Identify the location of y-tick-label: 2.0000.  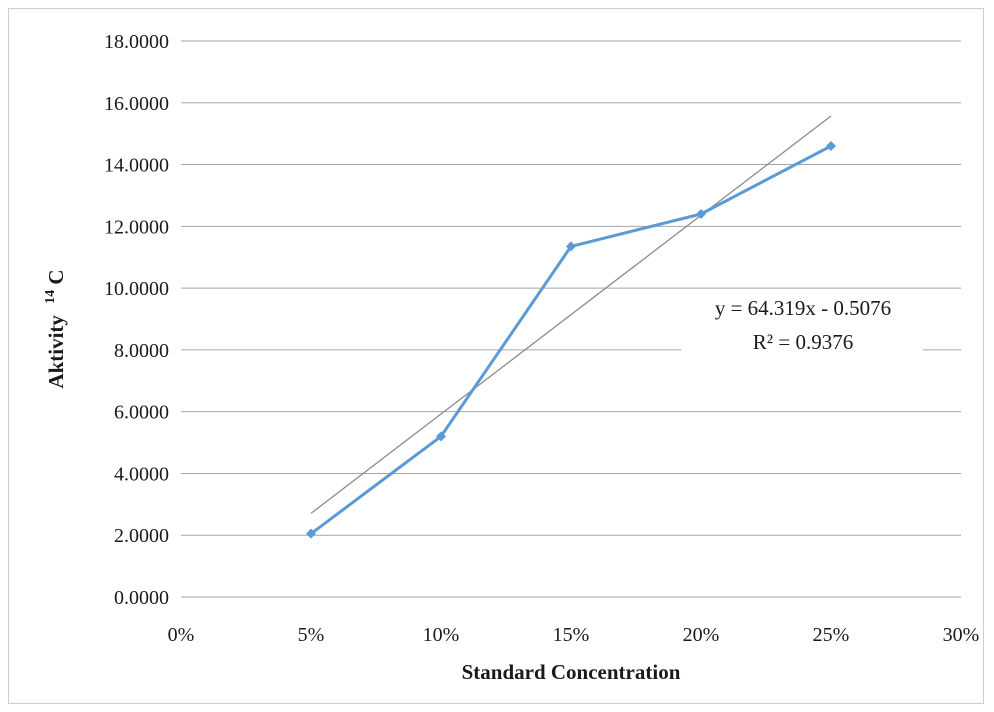
(141, 536).